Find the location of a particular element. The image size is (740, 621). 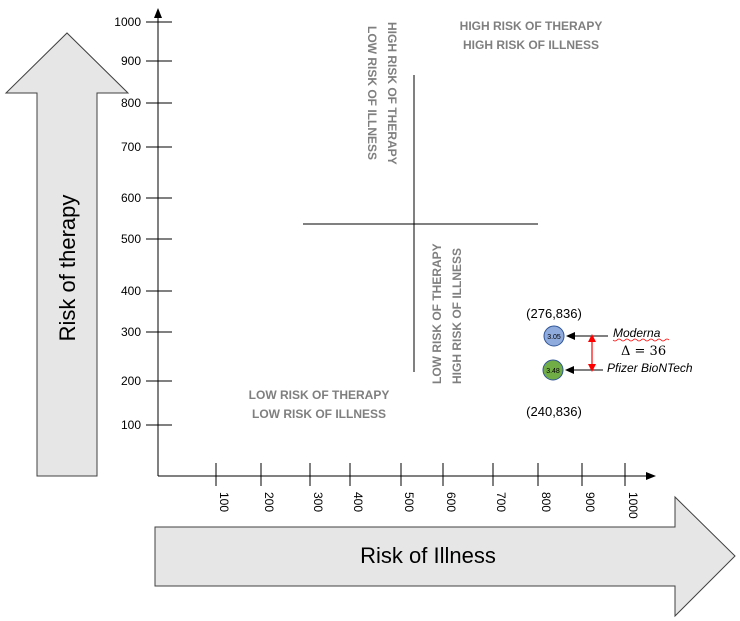

quadrant-bottom-right-line1: LOW RISK OF THERAPY is located at coordinates (437, 313).